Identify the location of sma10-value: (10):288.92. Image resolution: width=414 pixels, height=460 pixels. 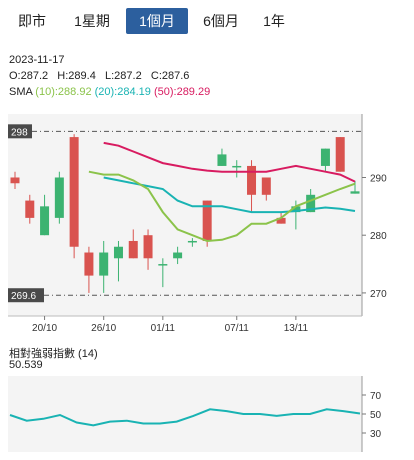
(63, 92).